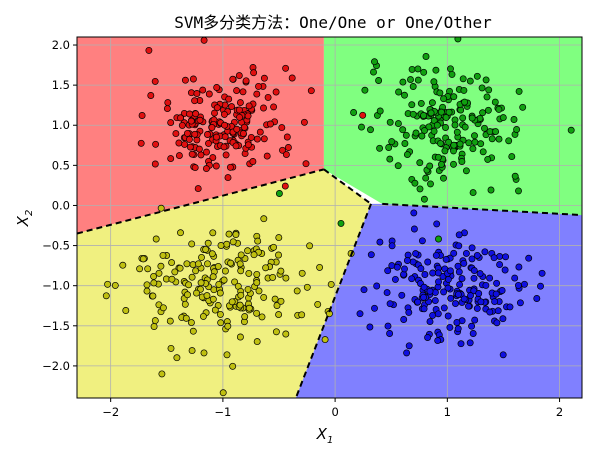  Describe the element at coordinates (325, 435) in the screenshot. I see `x-axis-label: X1` at that location.